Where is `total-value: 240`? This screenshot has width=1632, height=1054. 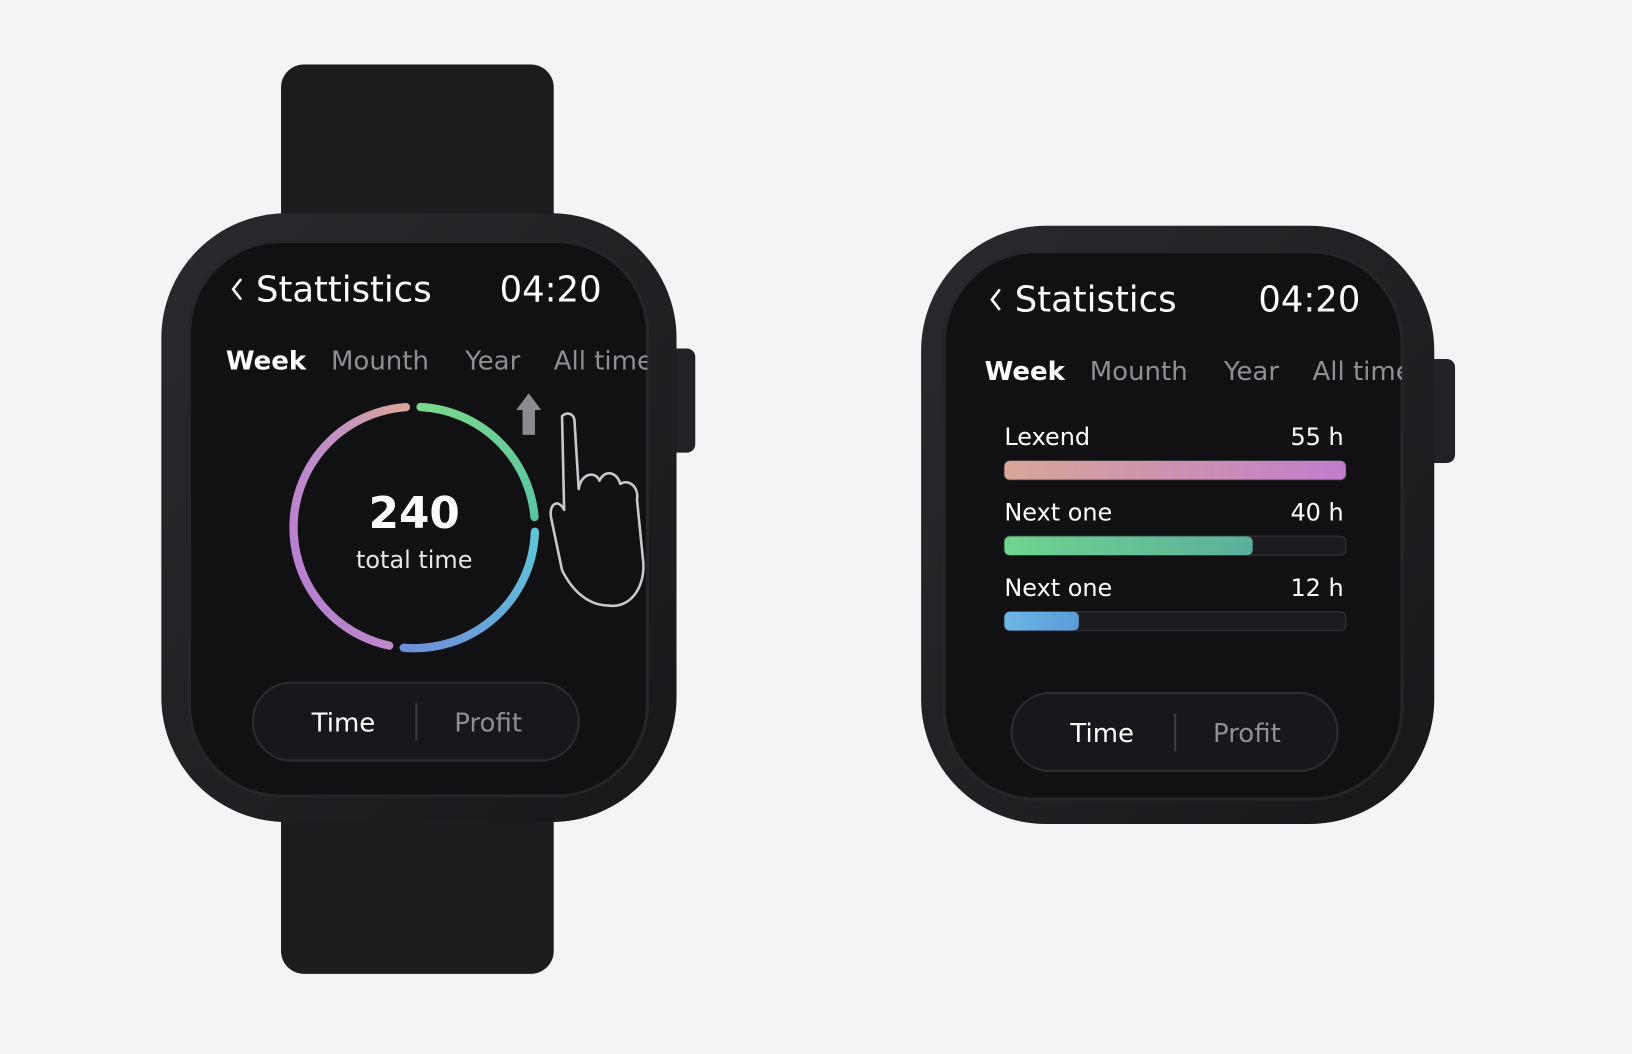
total-value: 240 is located at coordinates (414, 513).